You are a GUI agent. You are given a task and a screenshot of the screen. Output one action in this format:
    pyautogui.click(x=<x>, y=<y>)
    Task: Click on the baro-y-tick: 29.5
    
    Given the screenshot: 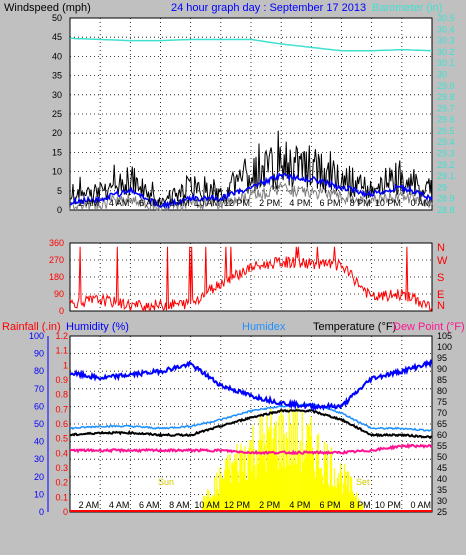 What is the action you would take?
    pyautogui.click(x=446, y=131)
    